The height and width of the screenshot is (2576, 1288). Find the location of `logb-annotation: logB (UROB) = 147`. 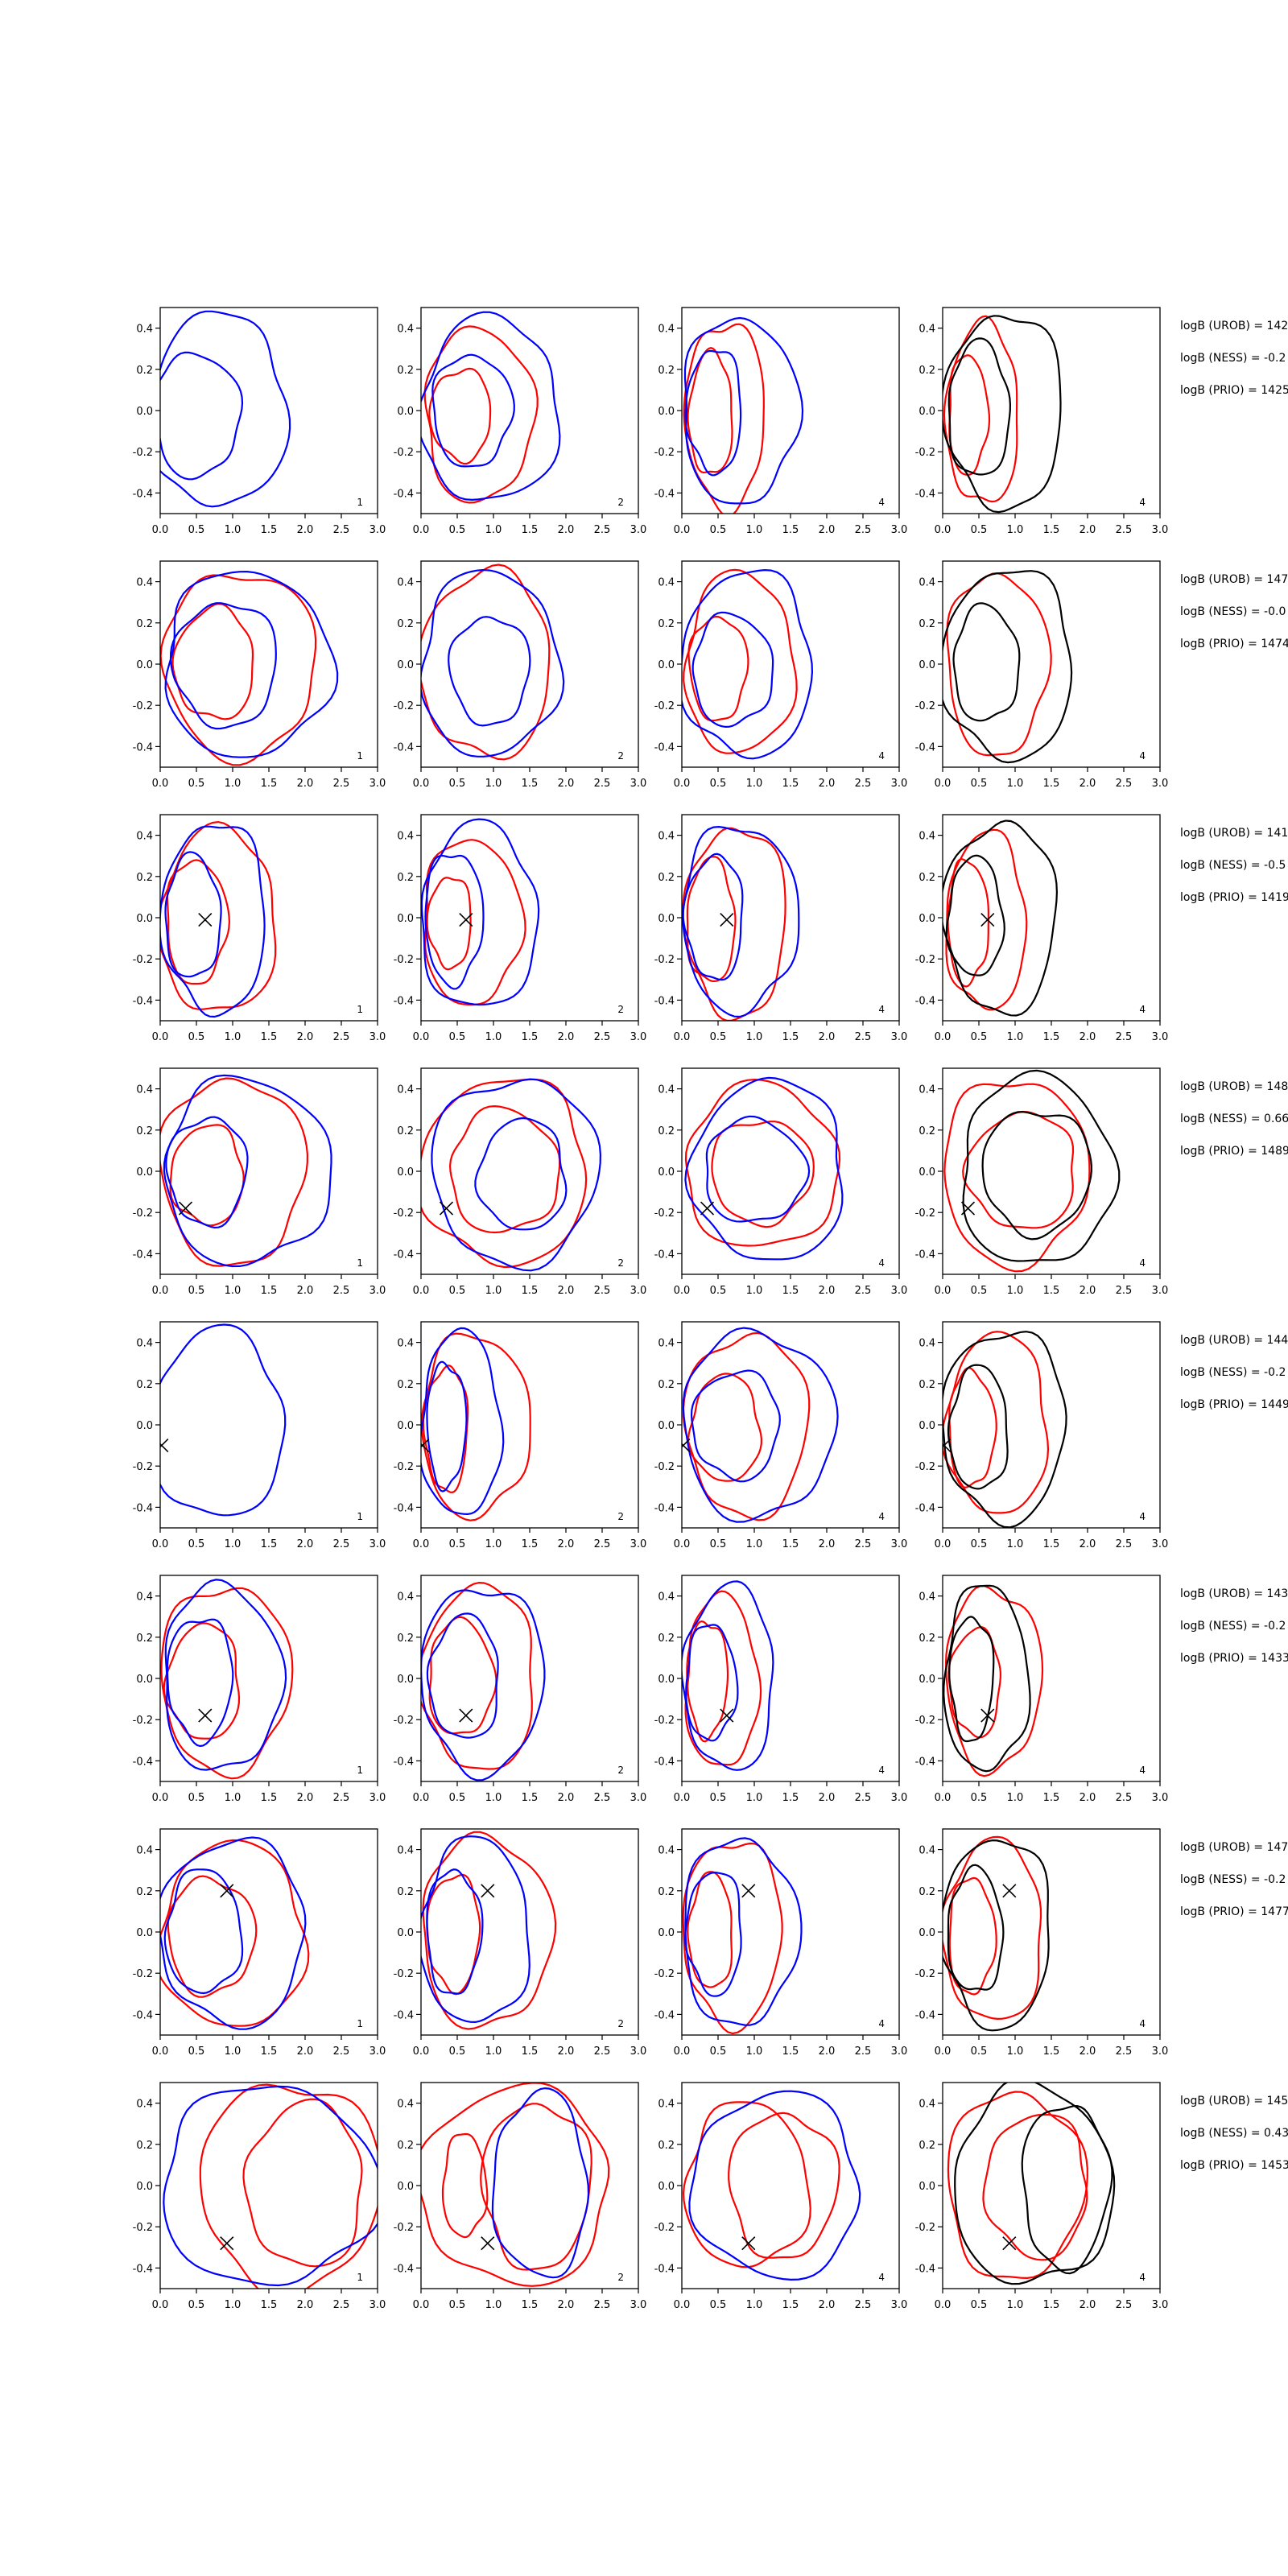

logb-annotation: logB (UROB) = 147 is located at coordinates (1234, 1848).